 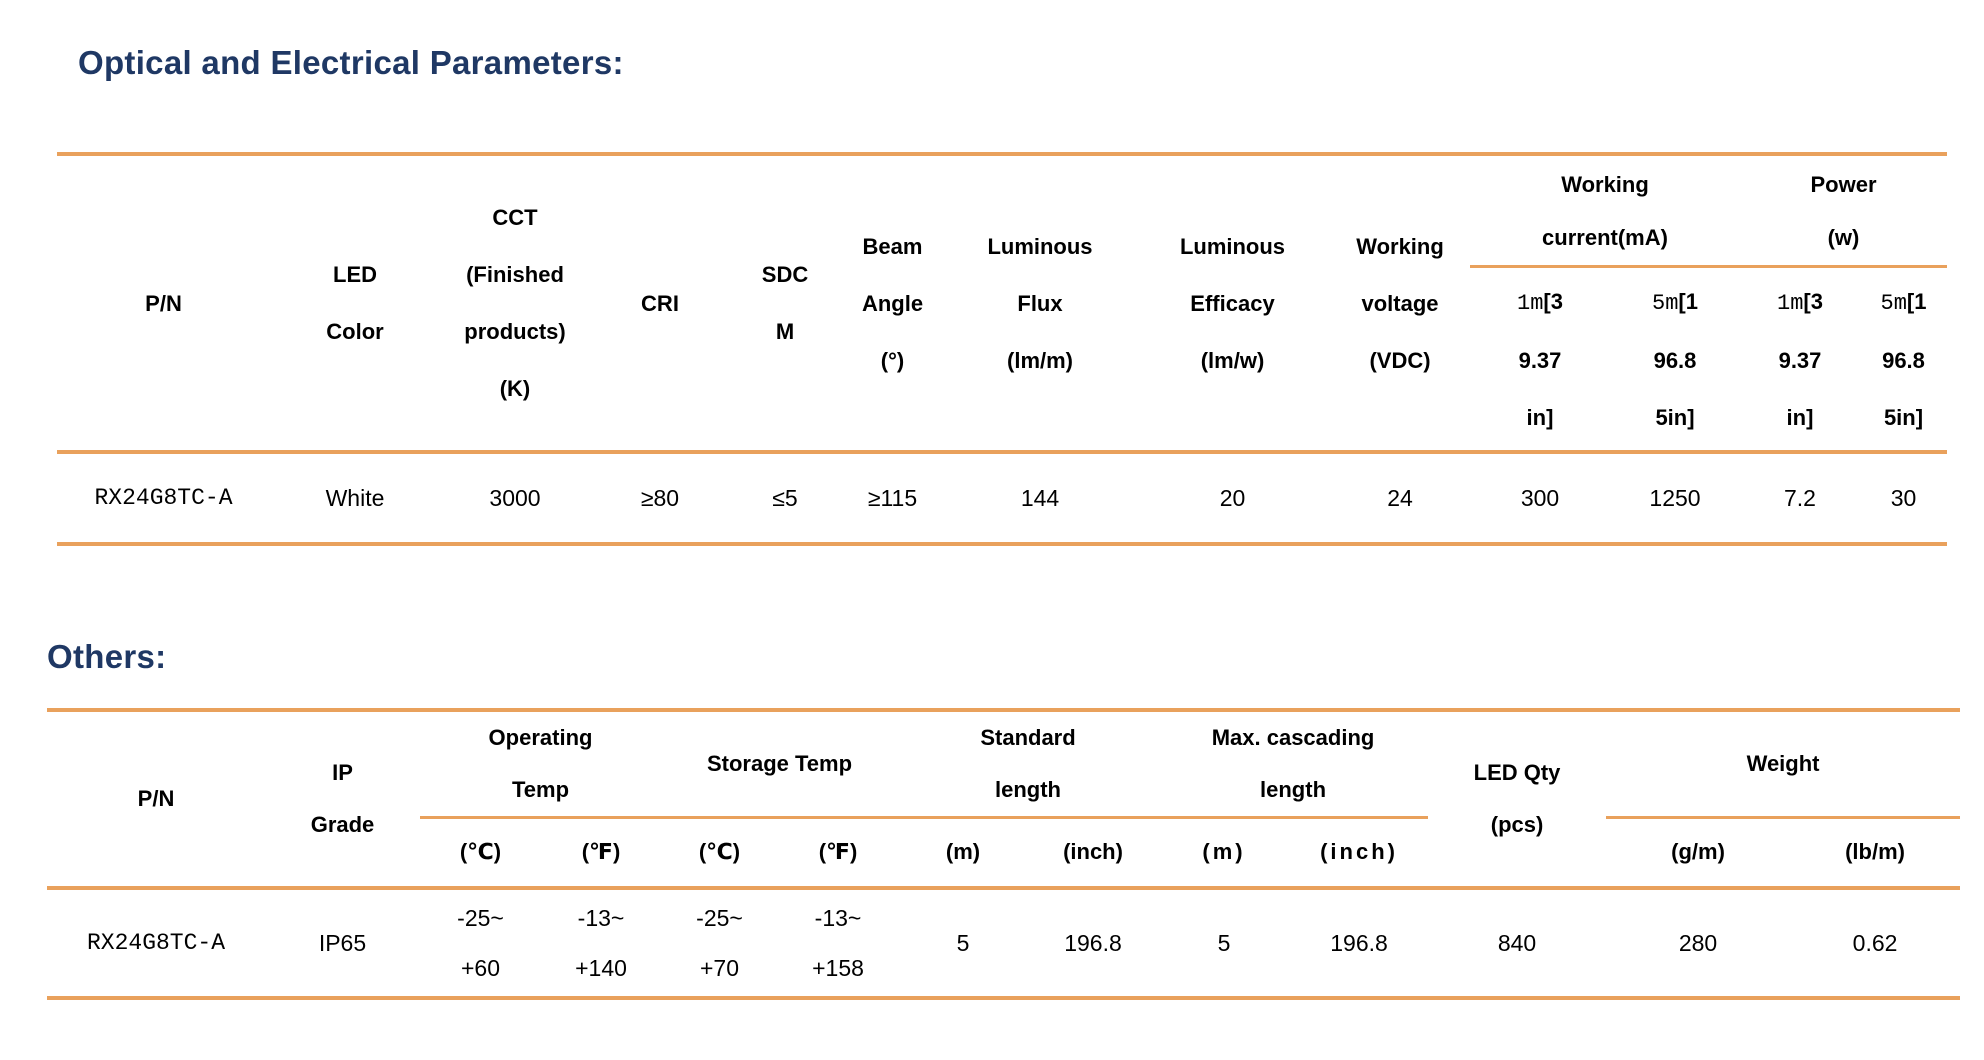 I want to click on cell-working-current-1m: 300, so click(x=1540, y=498).